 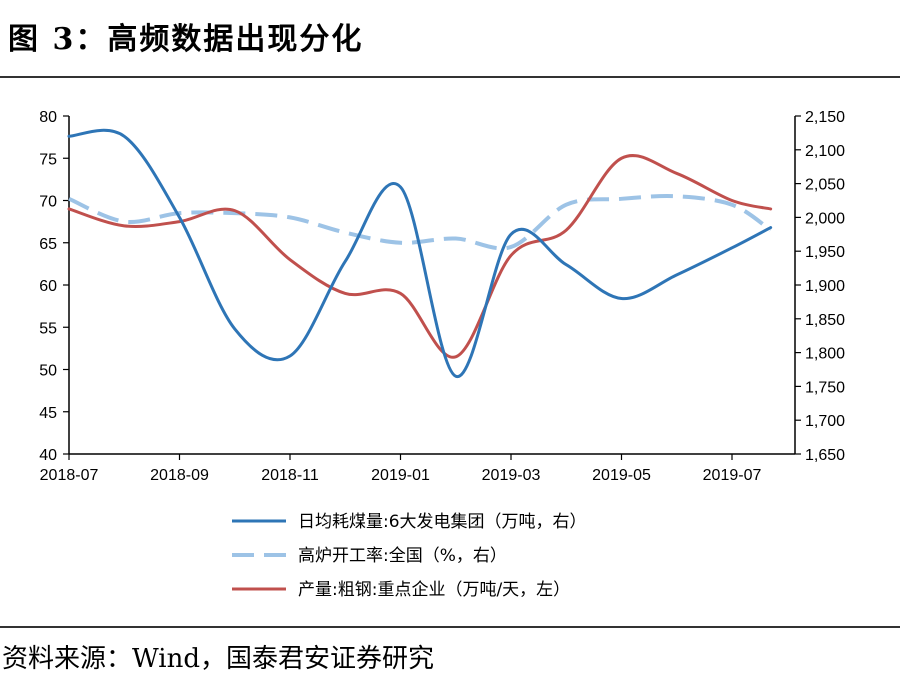 I want to click on right-tick-label: 1,950, so click(x=825, y=252).